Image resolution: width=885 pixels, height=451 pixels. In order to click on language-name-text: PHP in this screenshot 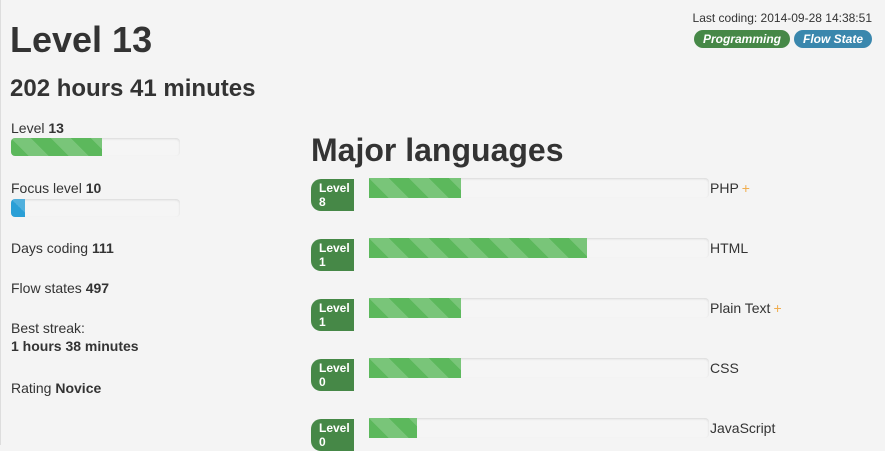, I will do `click(724, 188)`.